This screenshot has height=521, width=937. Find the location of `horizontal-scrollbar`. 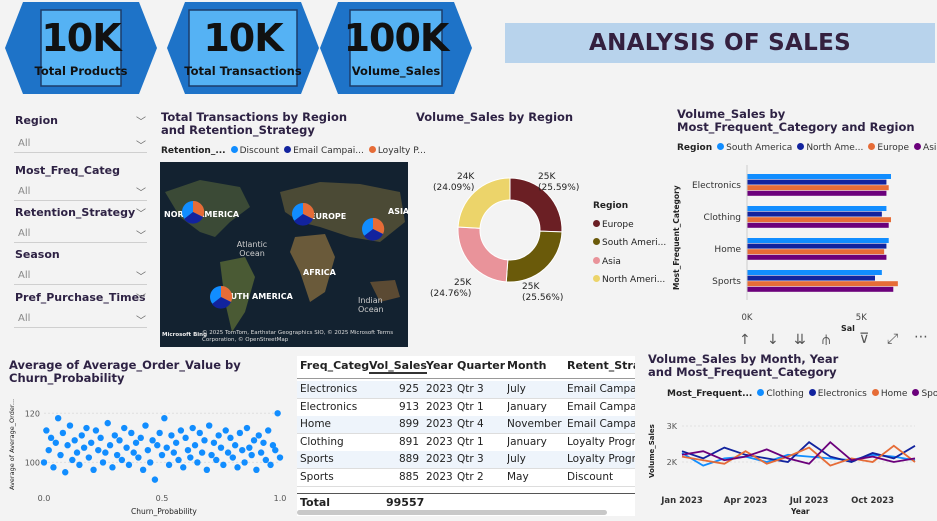

horizontal-scrollbar is located at coordinates (452, 512).